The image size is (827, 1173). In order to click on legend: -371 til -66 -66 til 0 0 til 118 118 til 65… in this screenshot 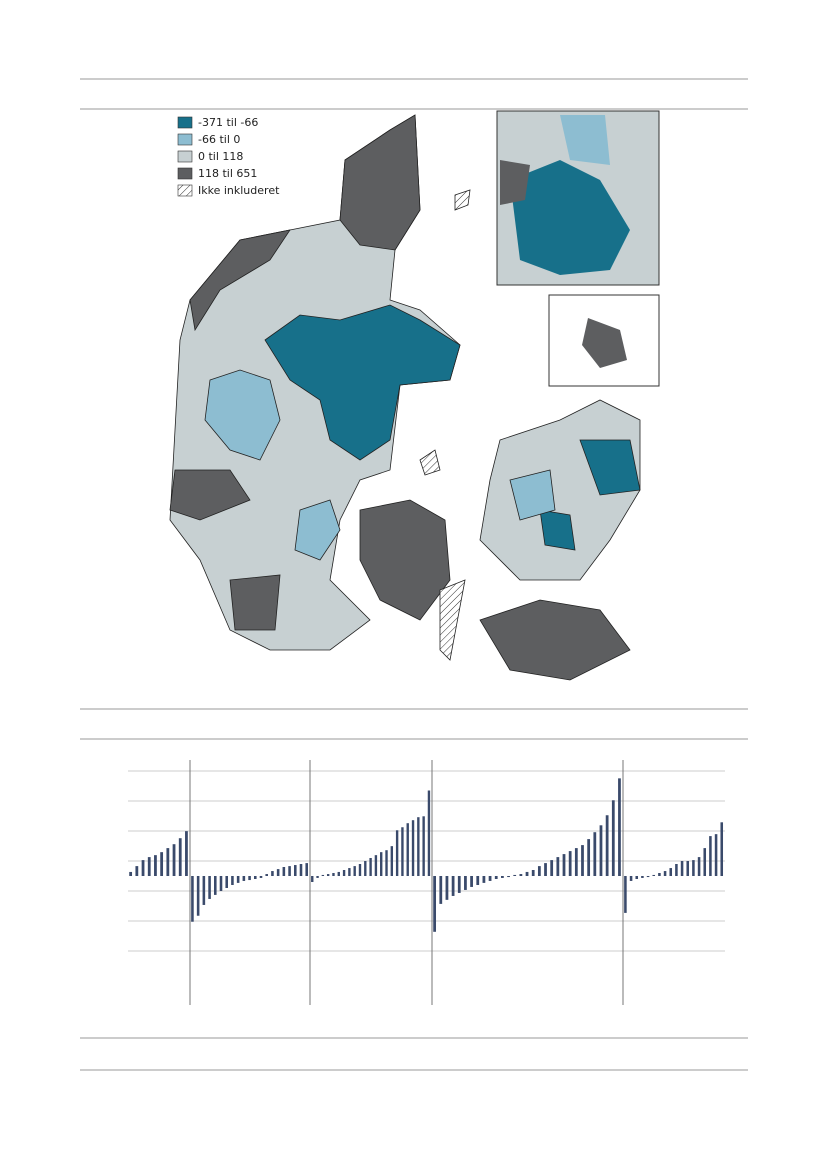, I will do `click(228, 156)`.